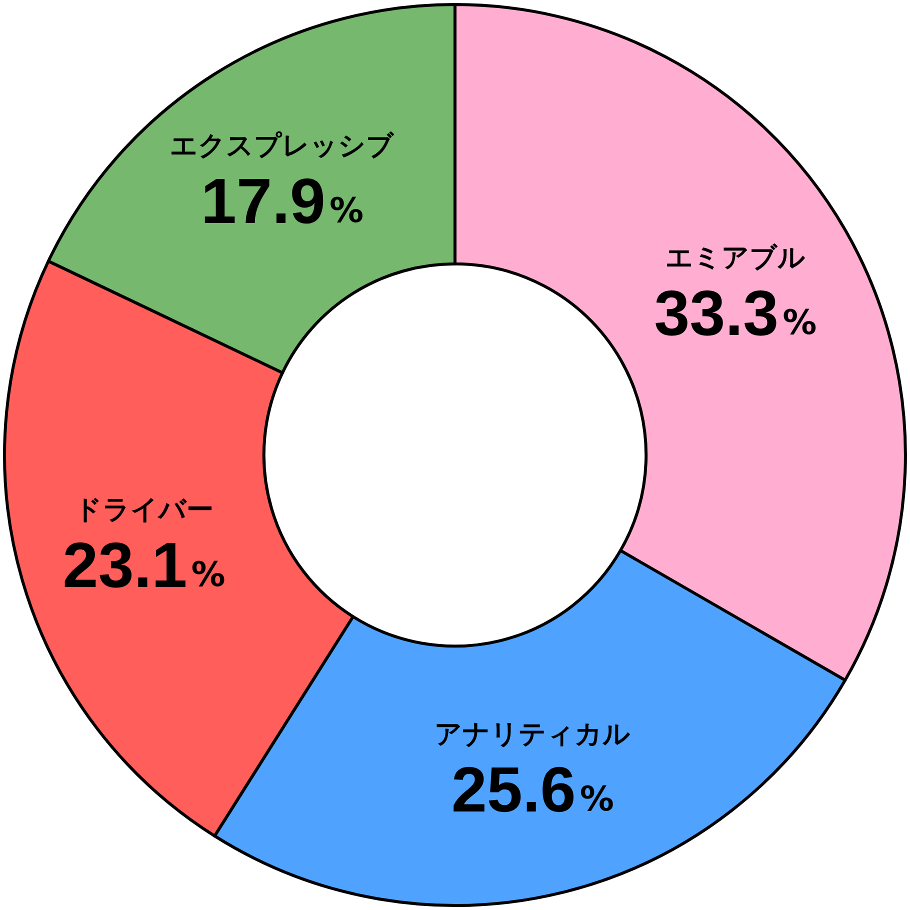 This screenshot has width=910, height=910. Describe the element at coordinates (532, 789) in the screenshot. I see `data-label: 25.6%` at that location.